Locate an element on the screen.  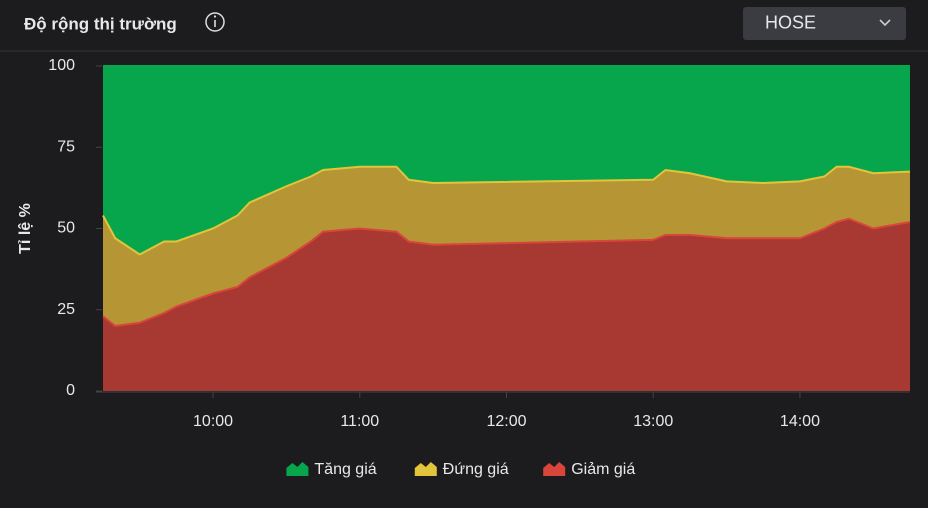
x-tick-label: 11:00 is located at coordinates (359, 421).